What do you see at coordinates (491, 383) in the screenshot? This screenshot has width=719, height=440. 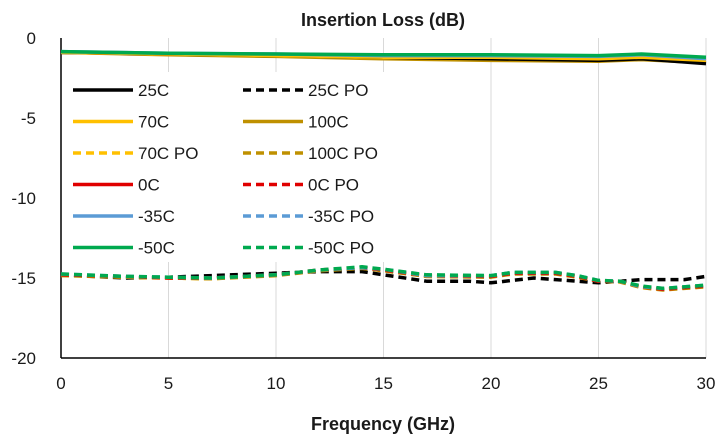 I see `x-tick-label-20: 20` at bounding box center [491, 383].